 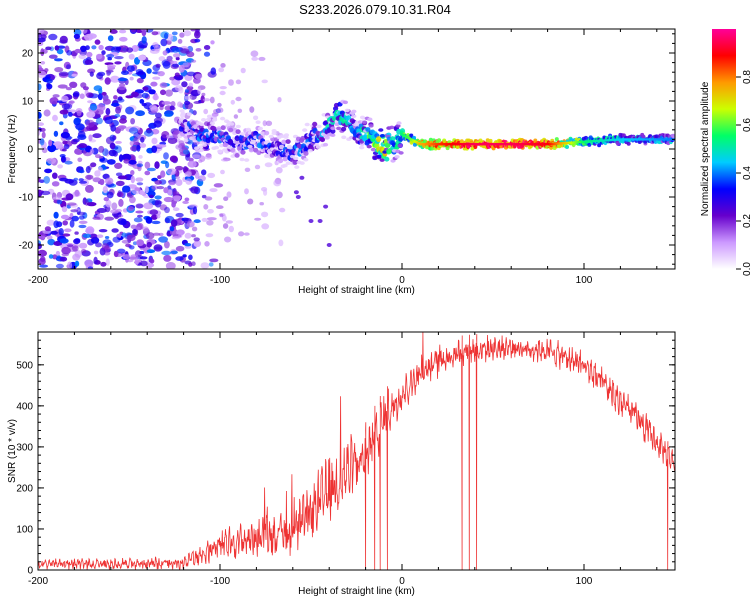 What do you see at coordinates (724, 149) in the screenshot?
I see `colorbar-gradient` at bounding box center [724, 149].